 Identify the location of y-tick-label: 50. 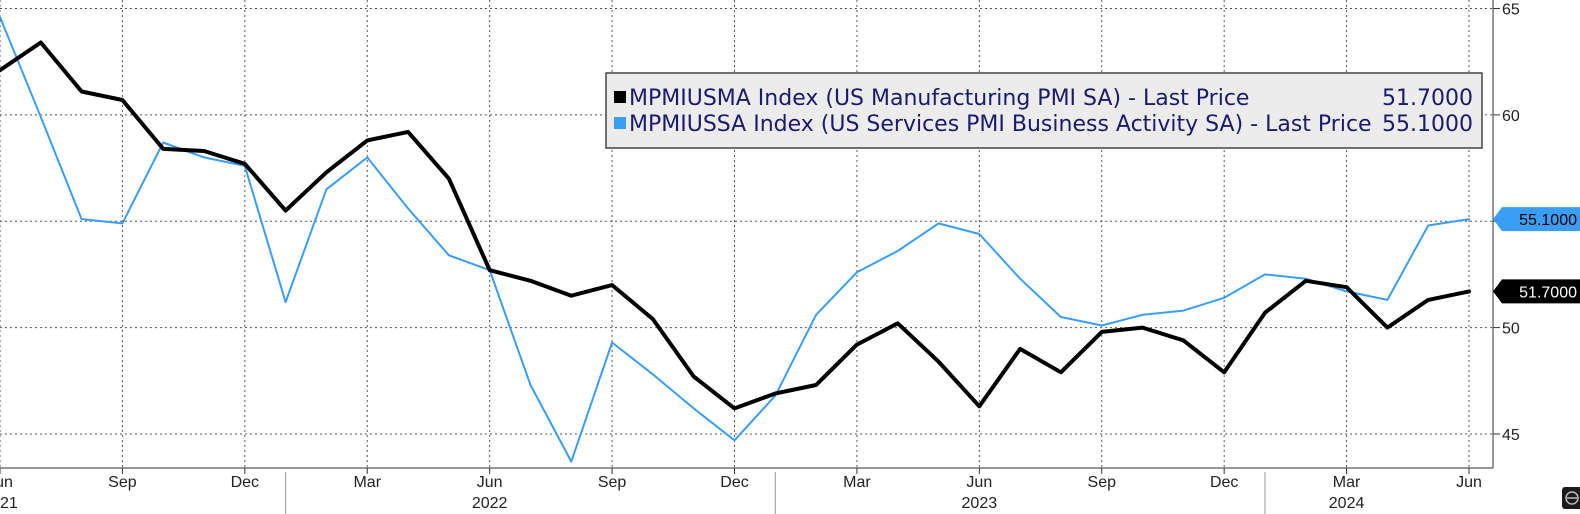
(1511, 329).